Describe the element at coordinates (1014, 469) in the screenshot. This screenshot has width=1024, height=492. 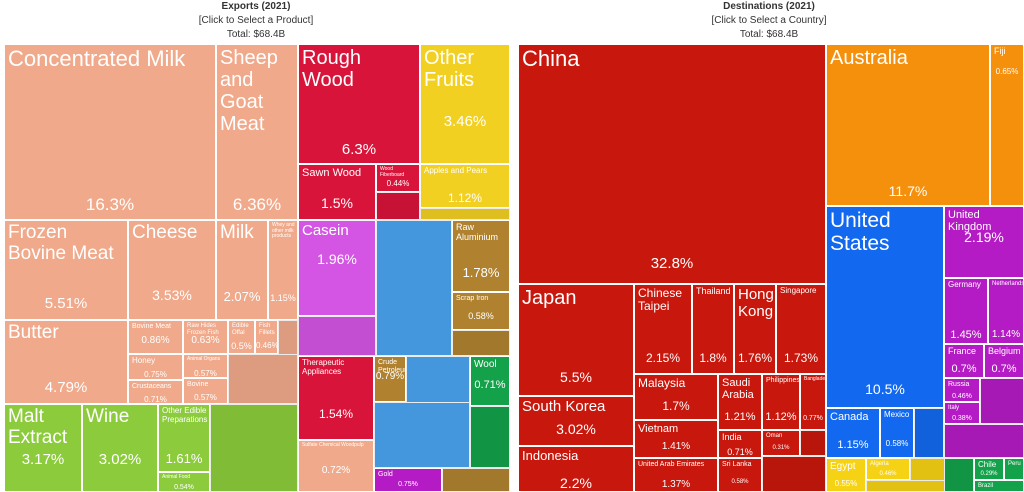
I see `destinations-tile-peru: Peru` at that location.